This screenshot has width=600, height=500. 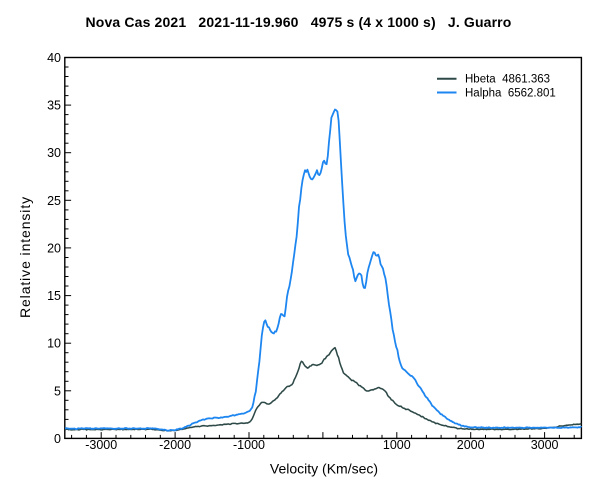 What do you see at coordinates (54, 106) in the screenshot?
I see `svg-text: 35` at bounding box center [54, 106].